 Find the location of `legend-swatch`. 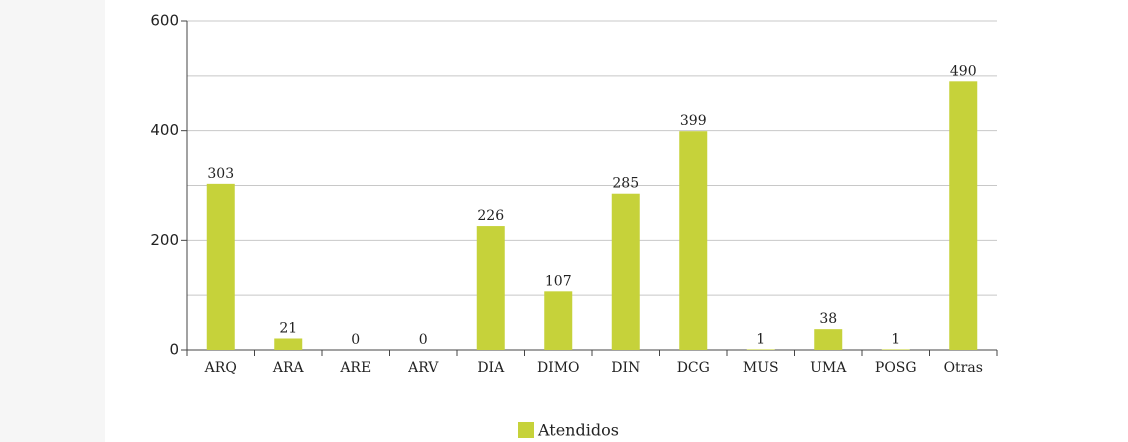

legend-swatch is located at coordinates (526, 430).